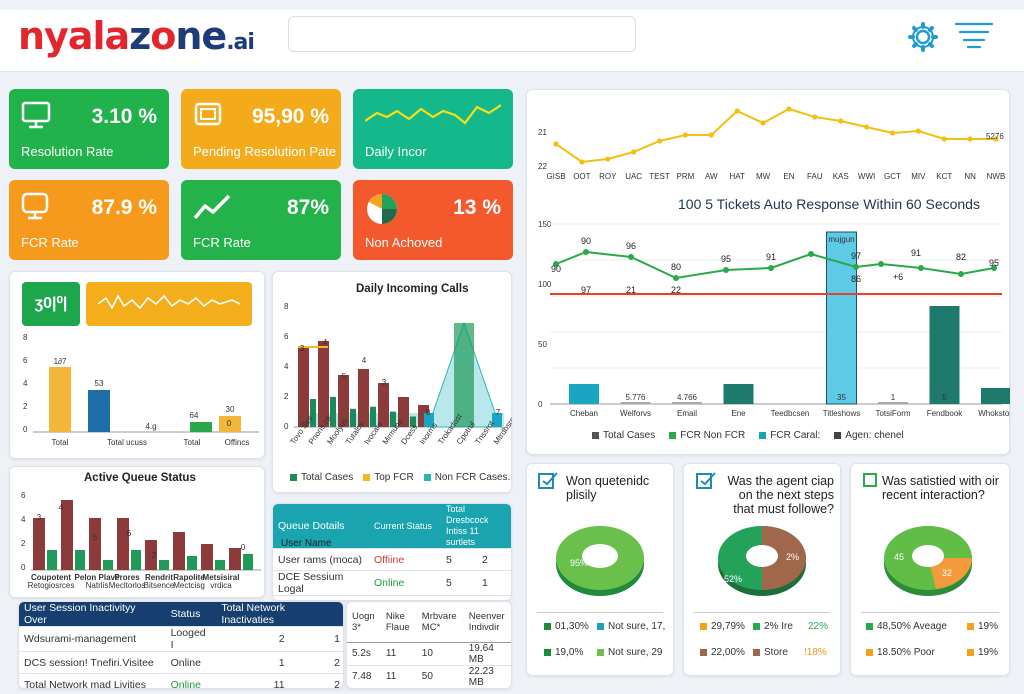  Describe the element at coordinates (633, 176) in the screenshot. I see `axis-tick-label: UAC` at that location.